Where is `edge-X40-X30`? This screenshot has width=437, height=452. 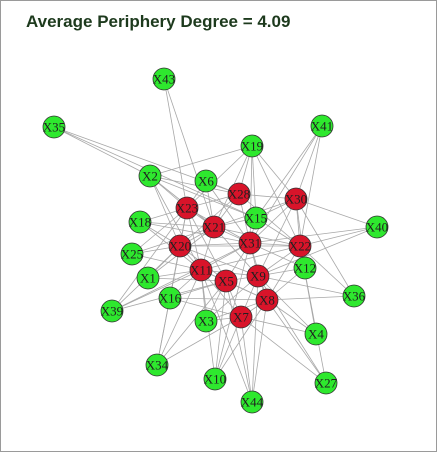
edge-X40-X30 is located at coordinates (336, 213).